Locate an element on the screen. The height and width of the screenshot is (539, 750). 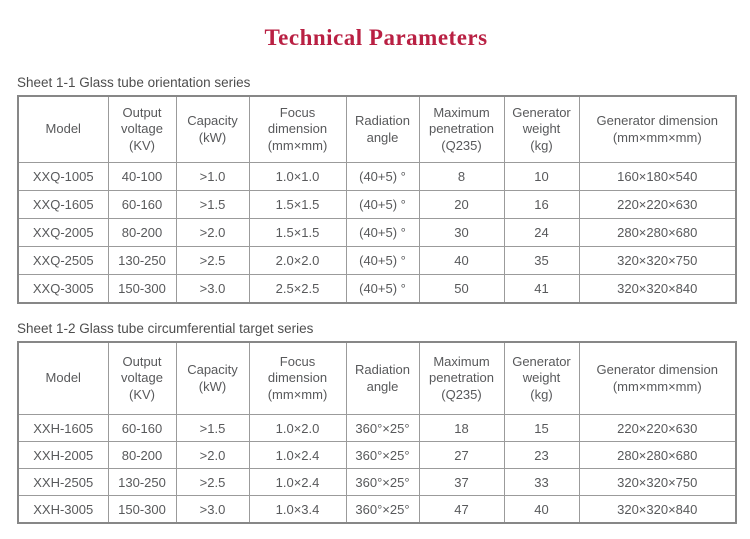
table-cell: XXQ-2005 is located at coordinates (63, 232).